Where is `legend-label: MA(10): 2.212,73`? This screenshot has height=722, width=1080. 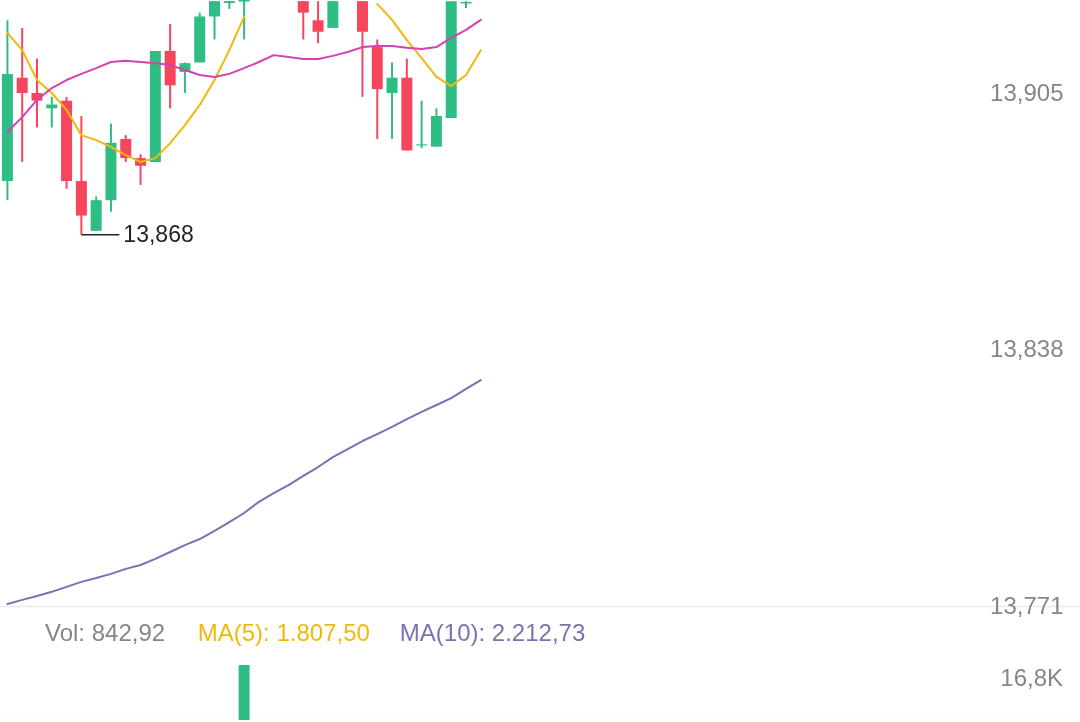 legend-label: MA(10): 2.212,73 is located at coordinates (492, 632).